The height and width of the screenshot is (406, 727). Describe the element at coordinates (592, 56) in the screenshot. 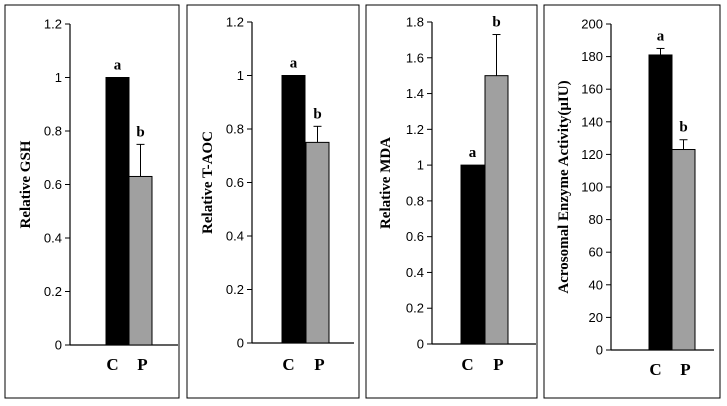

I see `y-tick-label: 180` at that location.